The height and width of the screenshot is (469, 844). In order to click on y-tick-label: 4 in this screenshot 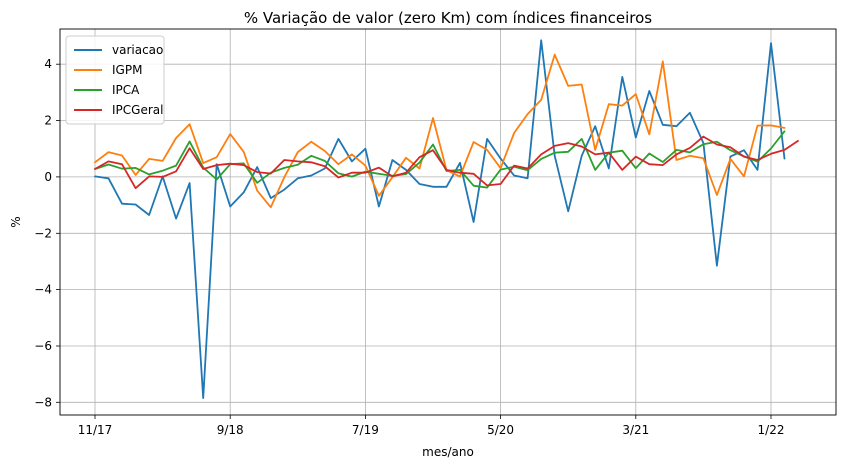, I will do `click(48, 64)`.